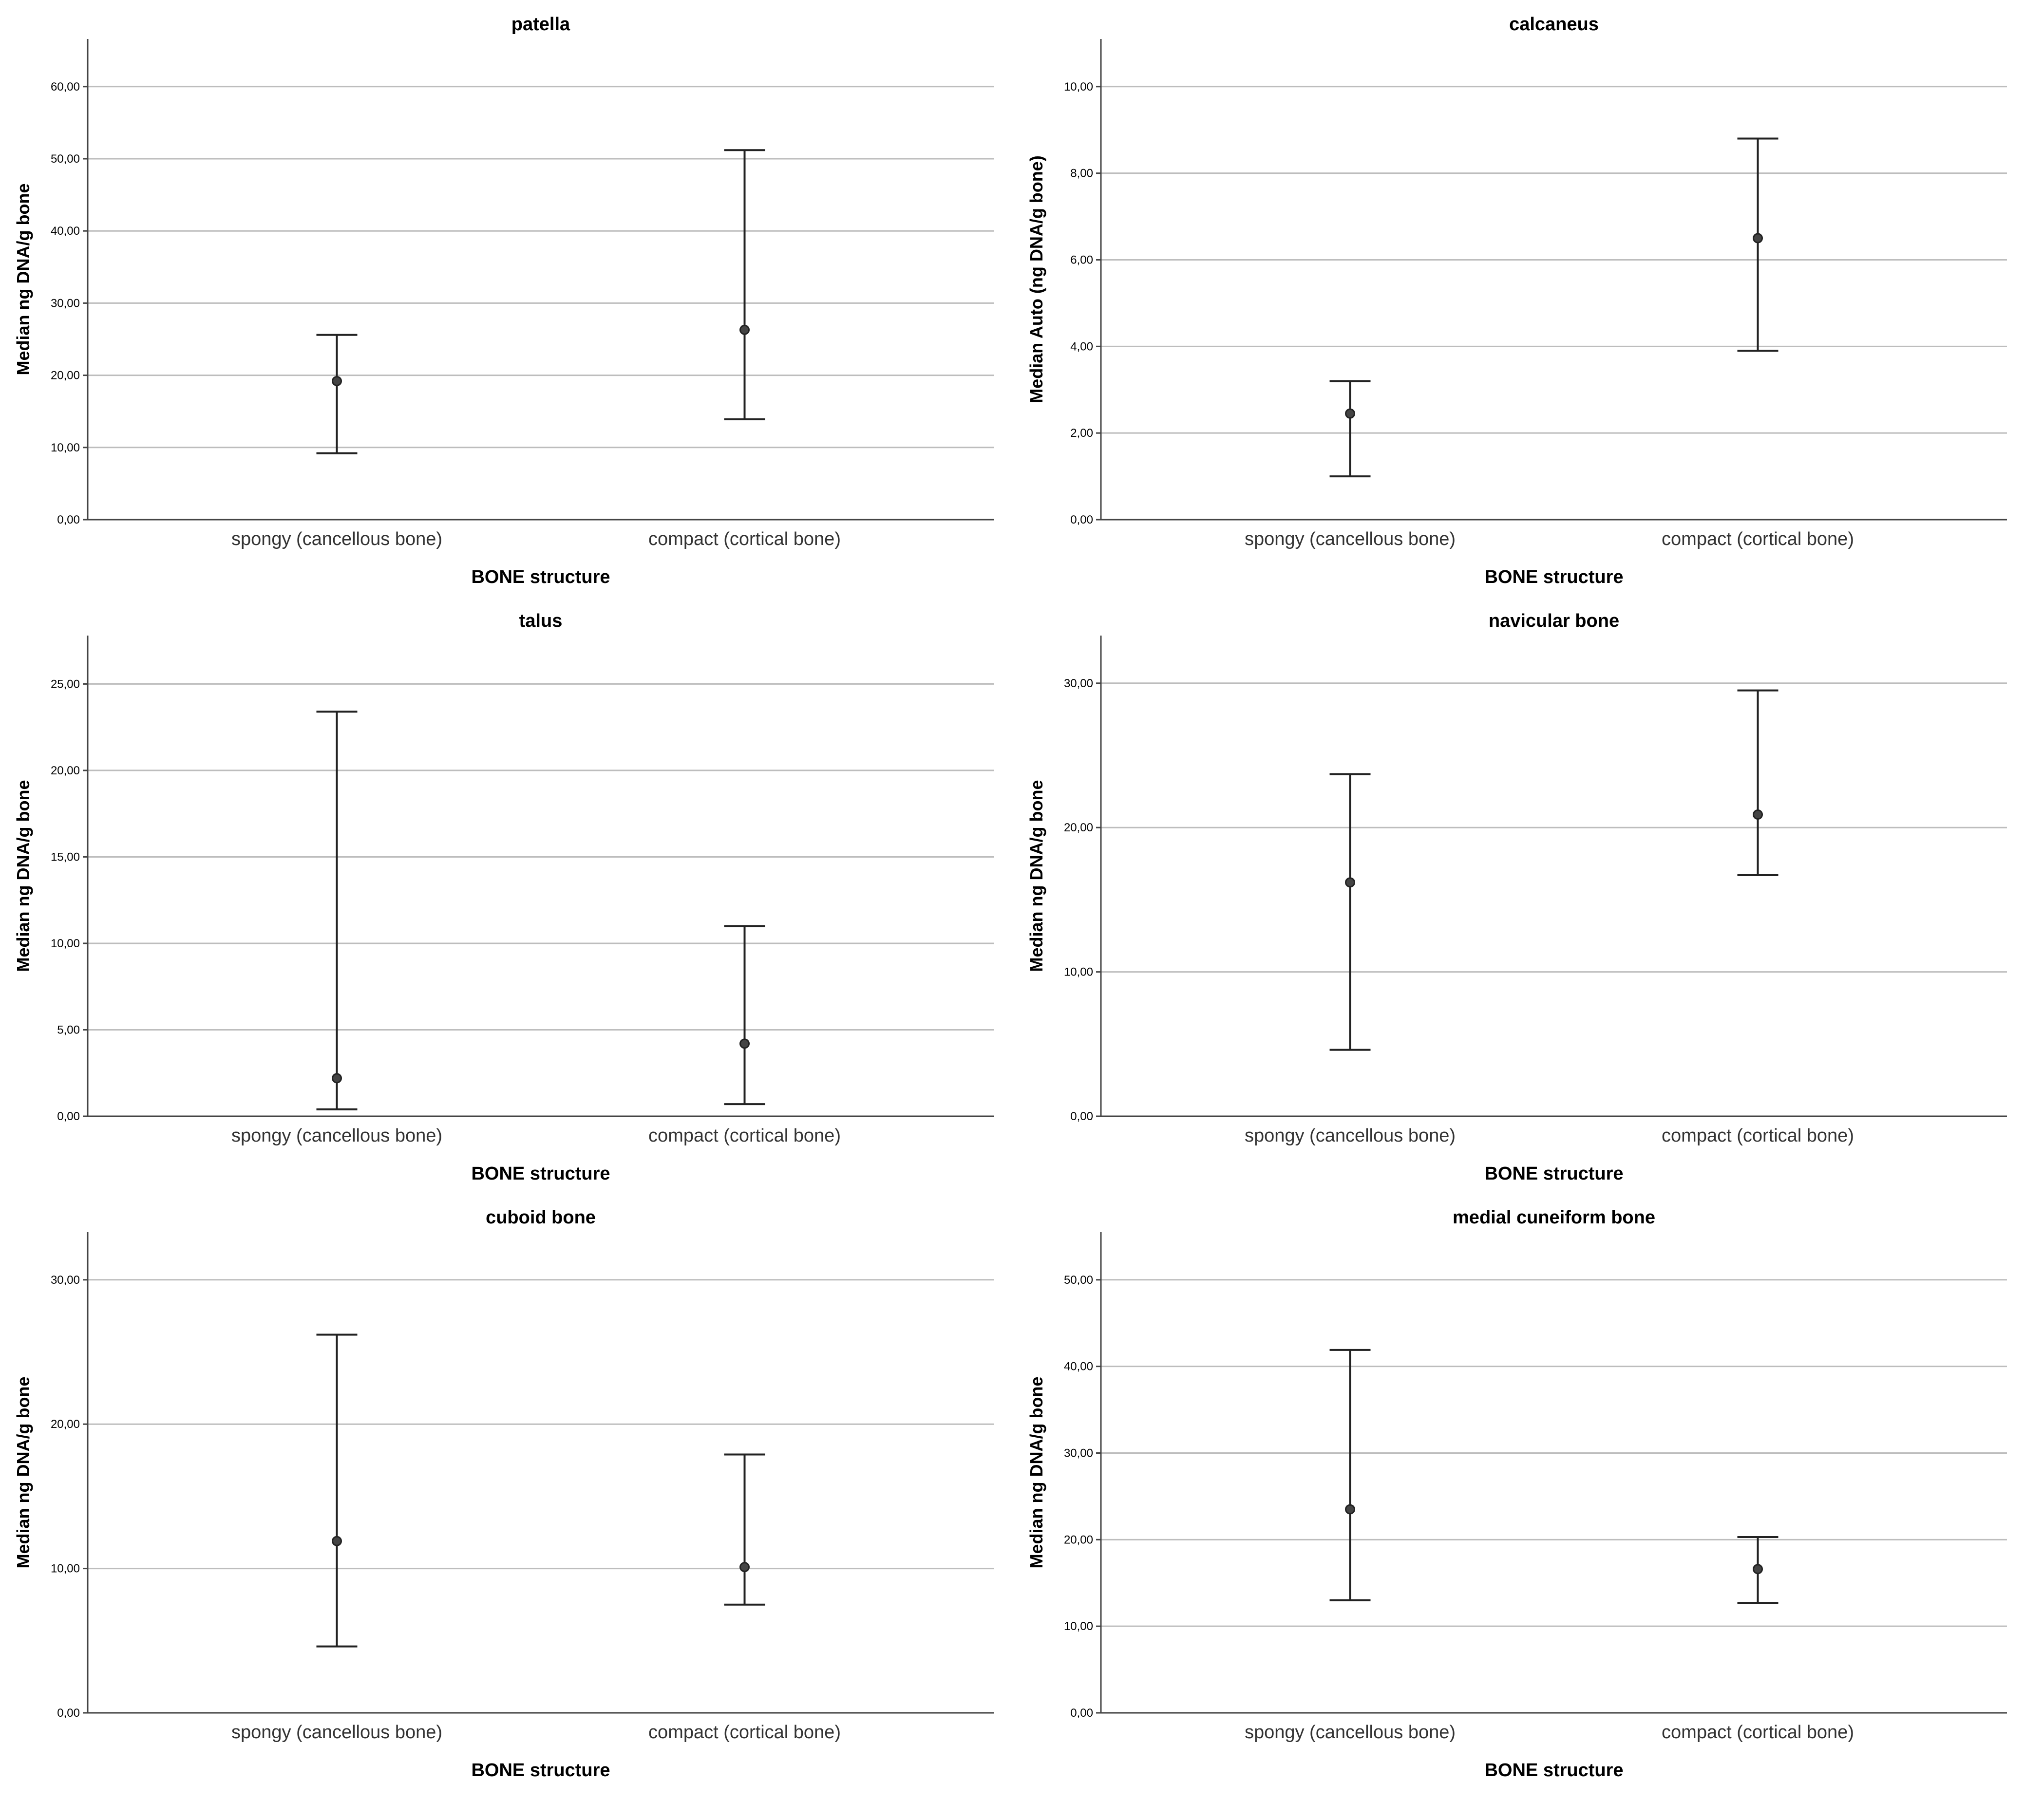  Describe the element at coordinates (1082, 259) in the screenshot. I see `y-tick-label: 6,00` at that location.